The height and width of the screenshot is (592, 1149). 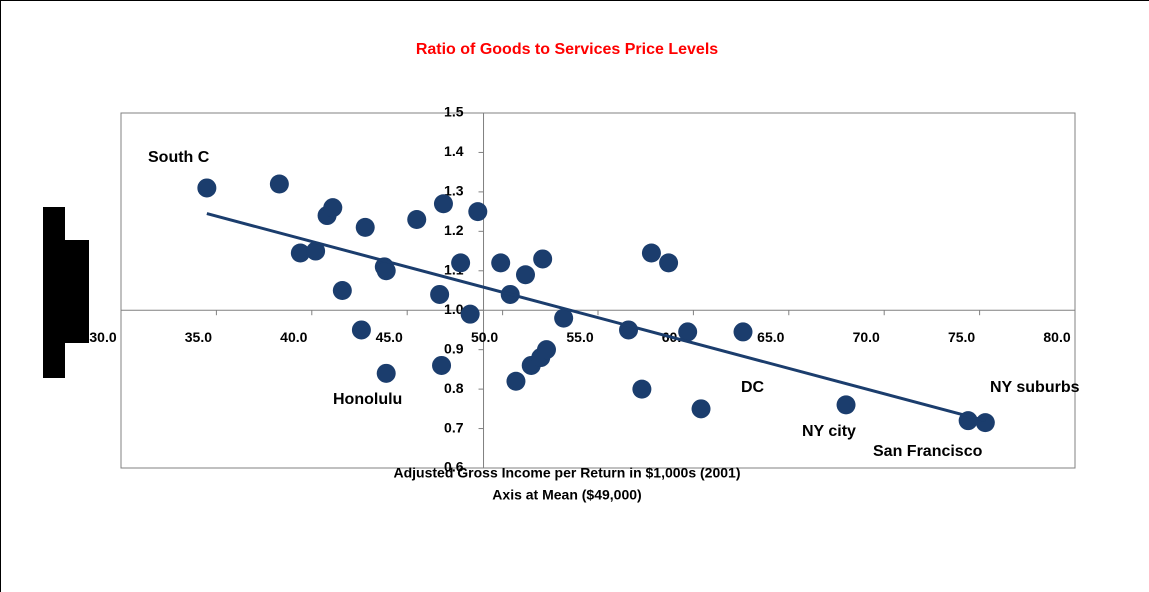 What do you see at coordinates (454, 348) in the screenshot?
I see `y-tick-label: 0.9` at bounding box center [454, 348].